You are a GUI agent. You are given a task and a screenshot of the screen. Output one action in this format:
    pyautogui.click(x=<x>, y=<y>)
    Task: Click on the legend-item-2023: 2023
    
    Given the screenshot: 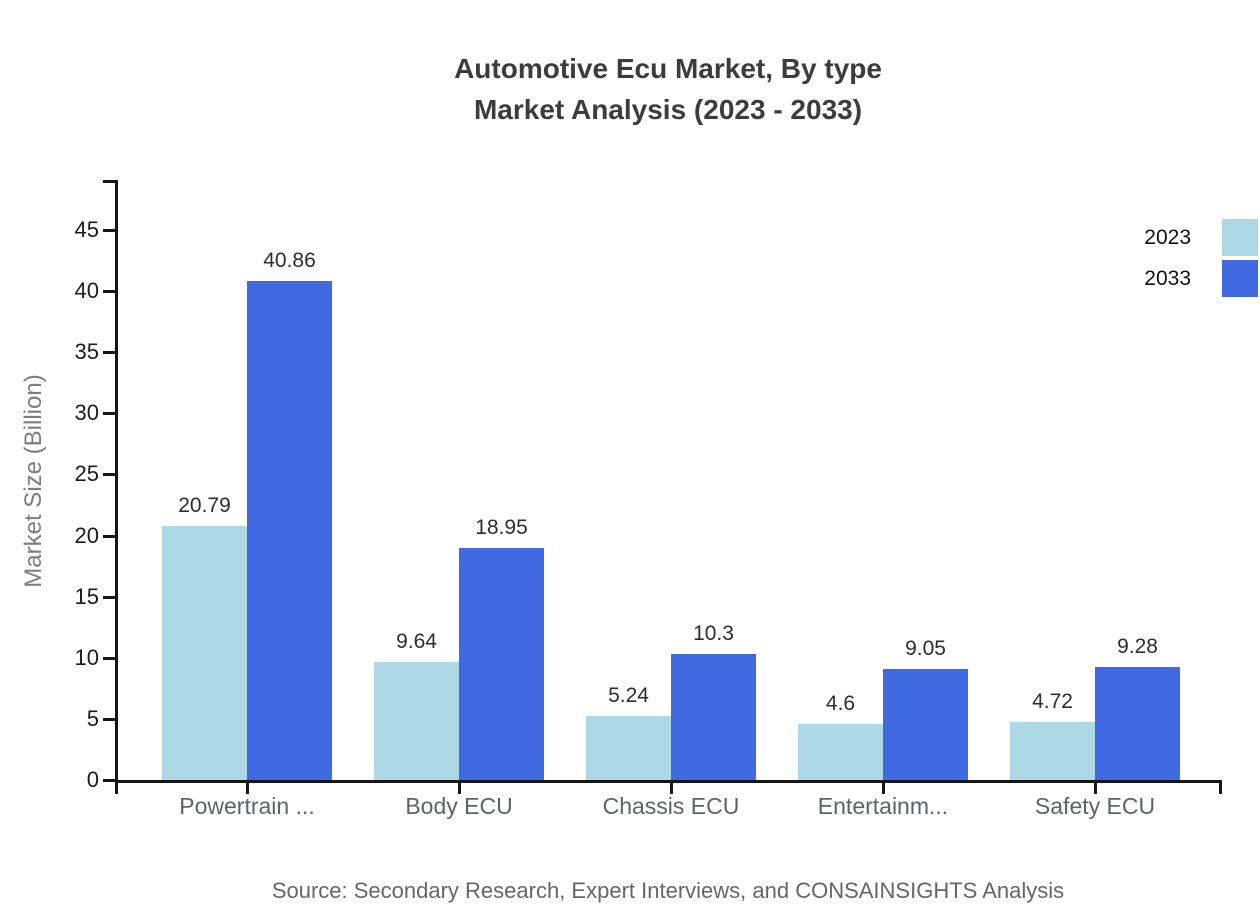 What is the action you would take?
    pyautogui.click(x=1202, y=237)
    